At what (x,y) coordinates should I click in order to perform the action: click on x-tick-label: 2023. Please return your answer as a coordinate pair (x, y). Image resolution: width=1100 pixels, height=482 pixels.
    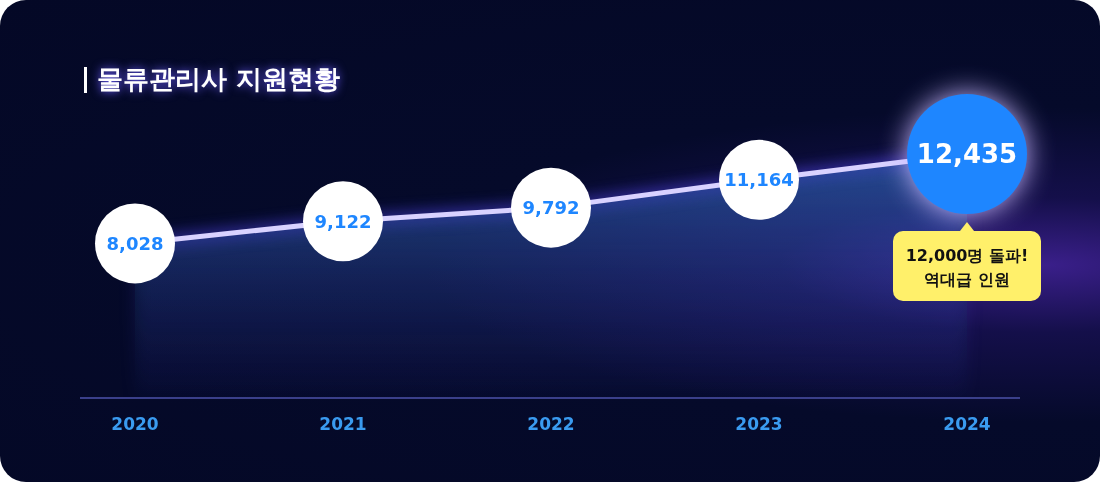
    Looking at the image, I should click on (759, 424).